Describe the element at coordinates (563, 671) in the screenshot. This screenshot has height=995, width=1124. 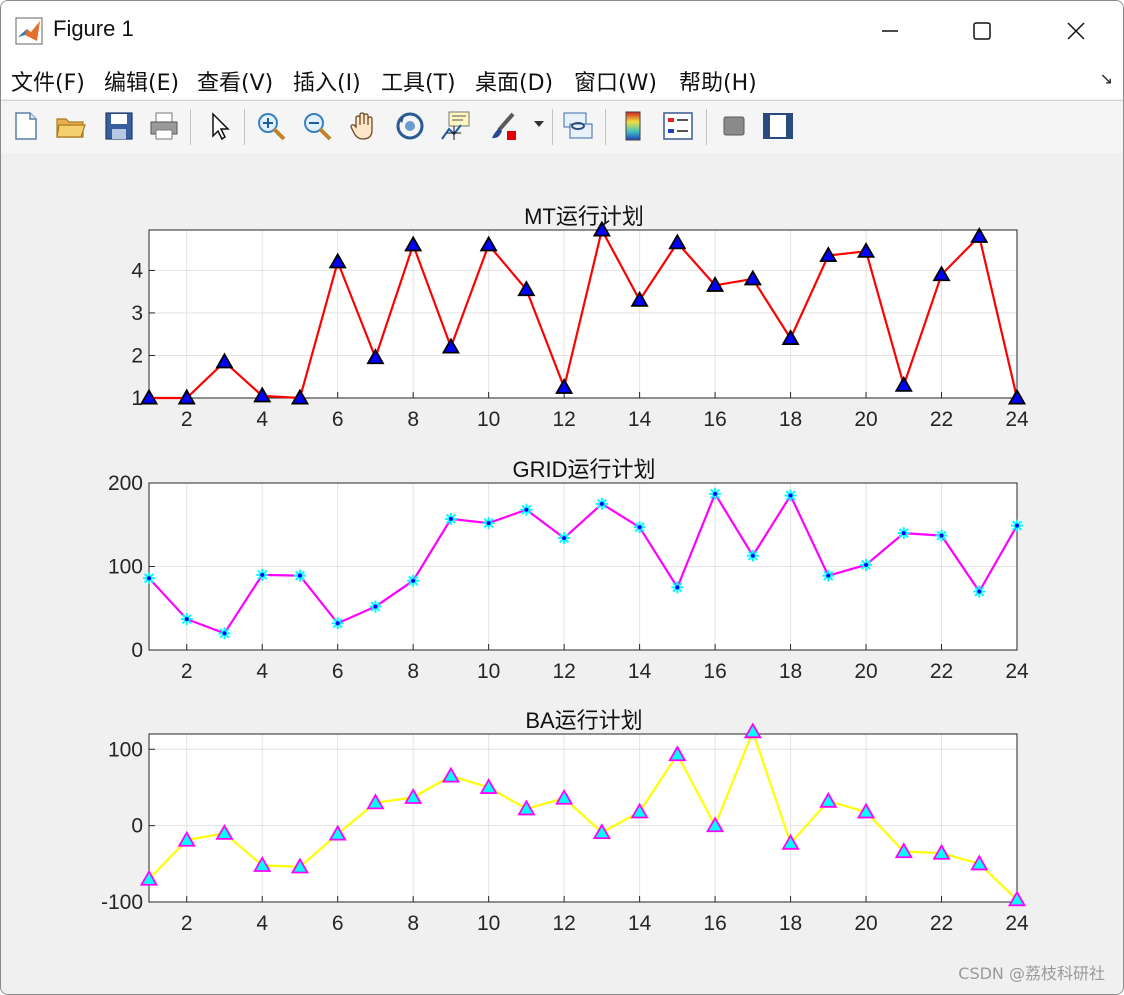
I see `x-tick-label: 12` at that location.